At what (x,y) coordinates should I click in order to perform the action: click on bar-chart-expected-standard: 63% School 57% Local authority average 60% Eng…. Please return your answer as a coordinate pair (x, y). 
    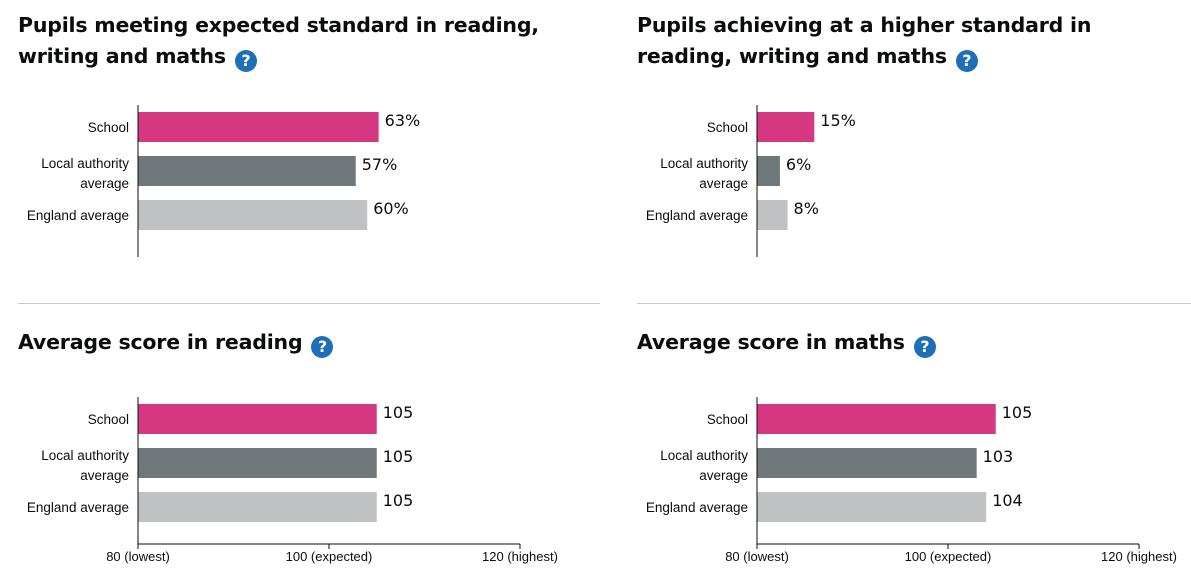
    Looking at the image, I should click on (224, 181).